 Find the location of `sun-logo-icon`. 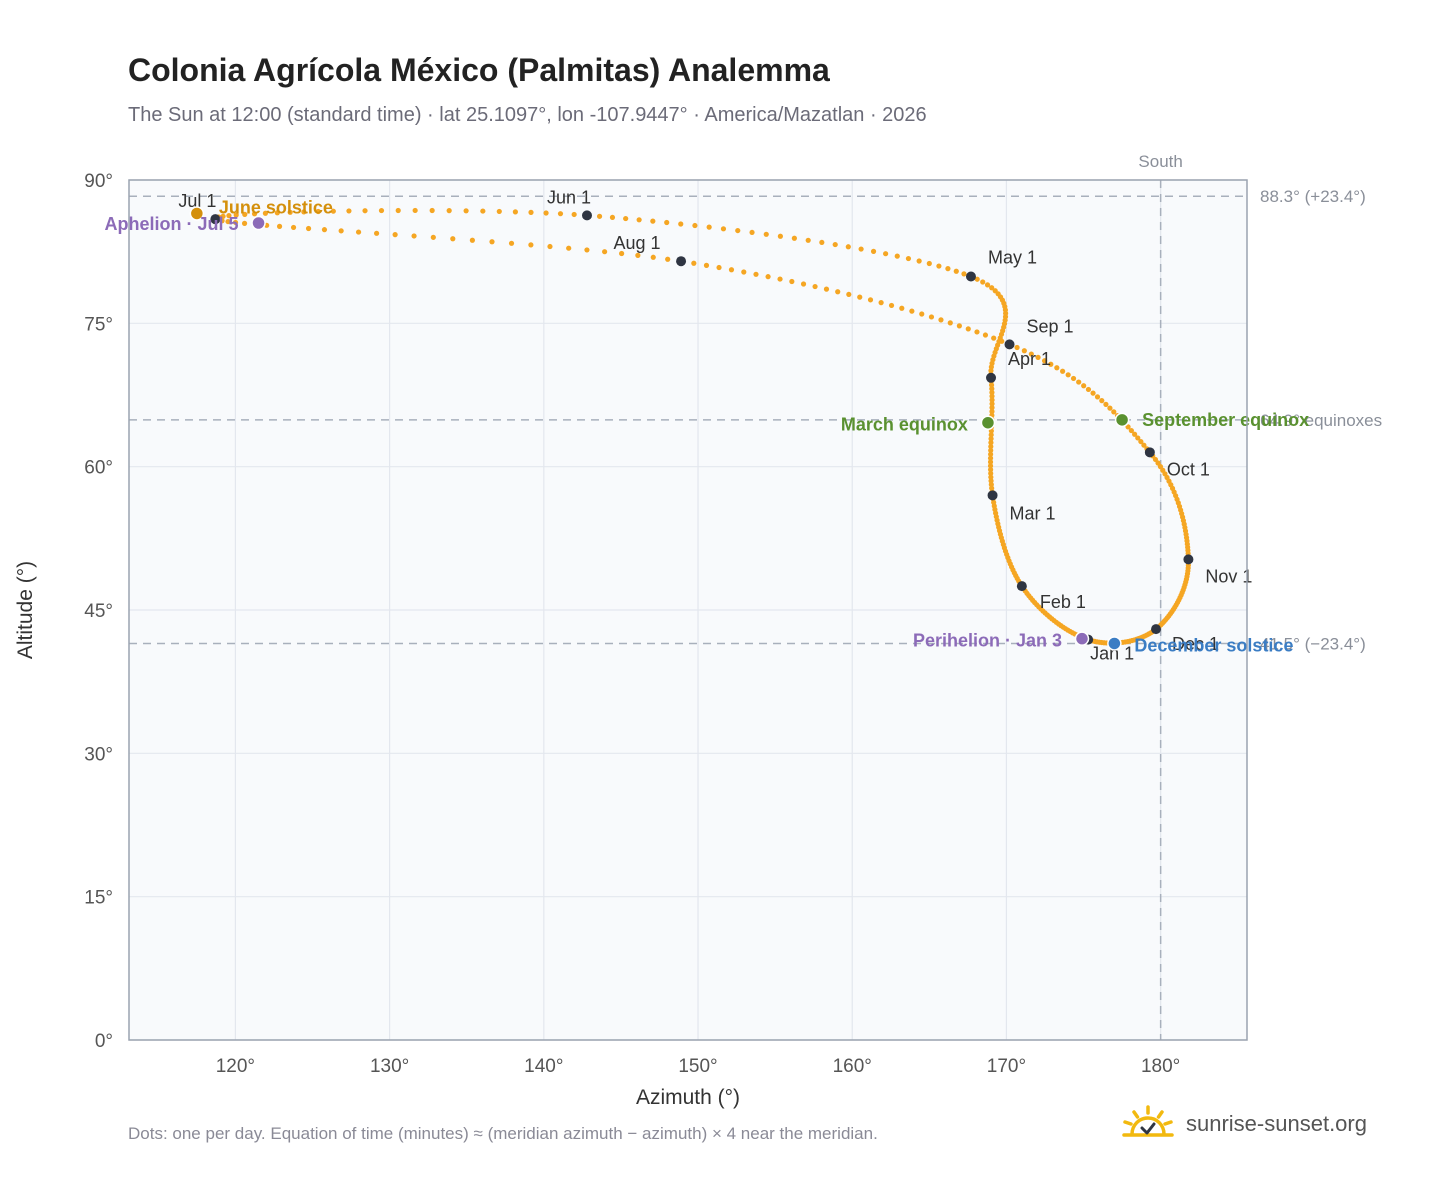

sun-logo-icon is located at coordinates (1148, 1121).